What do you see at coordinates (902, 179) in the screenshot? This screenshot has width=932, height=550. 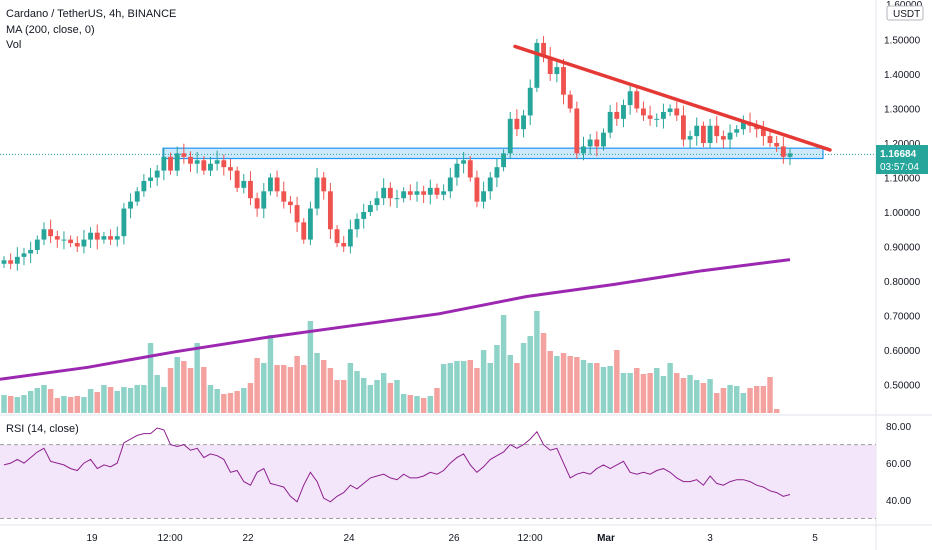 I see `price-tick-label: 1.10000` at bounding box center [902, 179].